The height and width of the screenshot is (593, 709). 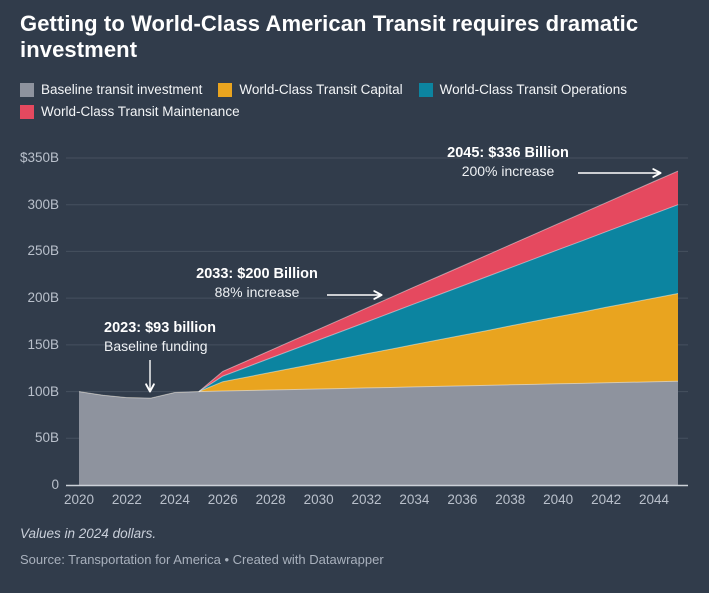 What do you see at coordinates (257, 274) in the screenshot?
I see `annotation-value: 2033: $200 Billion` at bounding box center [257, 274].